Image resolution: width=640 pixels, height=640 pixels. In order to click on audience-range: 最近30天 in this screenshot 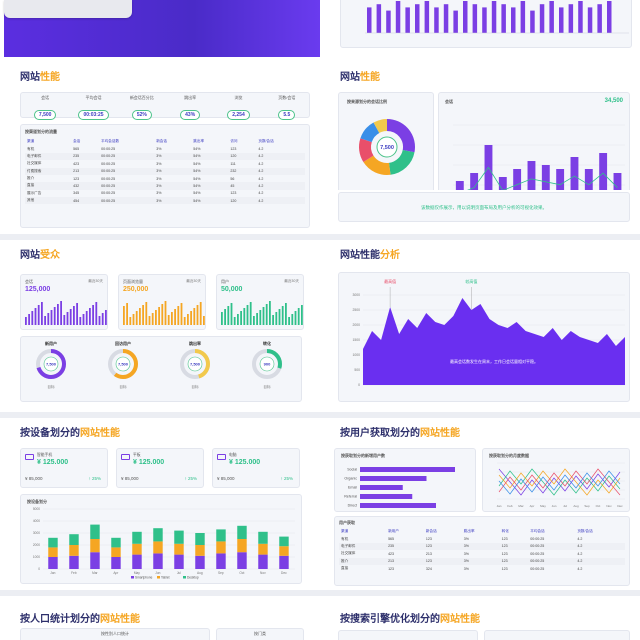, I will do `click(193, 281)`.